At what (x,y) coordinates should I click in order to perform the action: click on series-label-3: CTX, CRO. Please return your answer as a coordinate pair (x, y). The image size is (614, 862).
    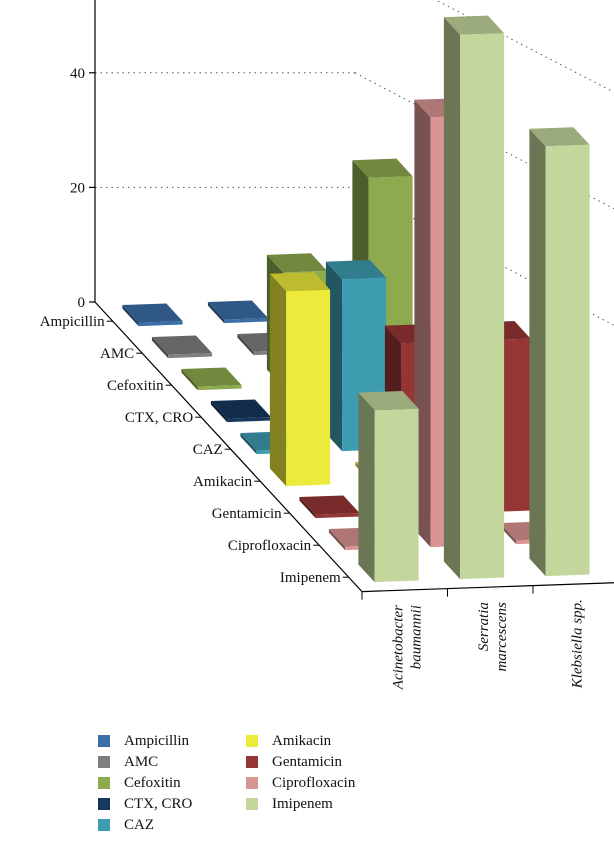
    Looking at the image, I should click on (159, 418).